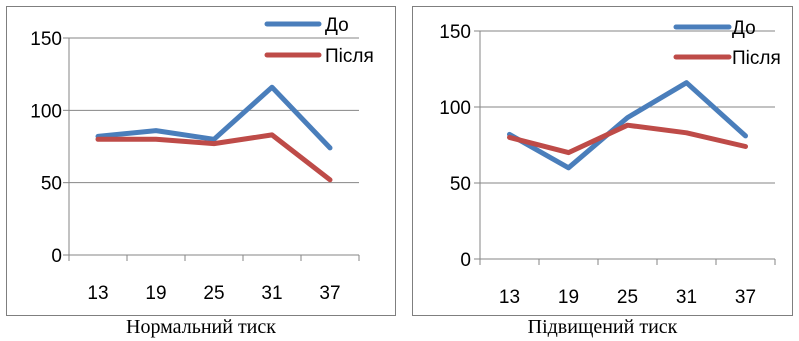  I want to click on chart-caption-normal: Нормальний тиск, so click(201, 327).